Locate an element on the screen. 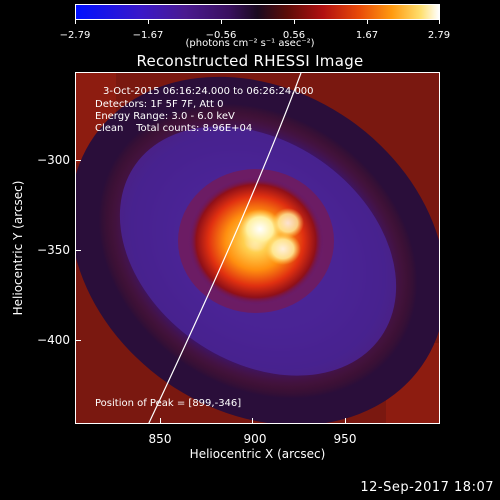  energy-range: Energy Range: 3.0 - 6.0 keV is located at coordinates (165, 116).